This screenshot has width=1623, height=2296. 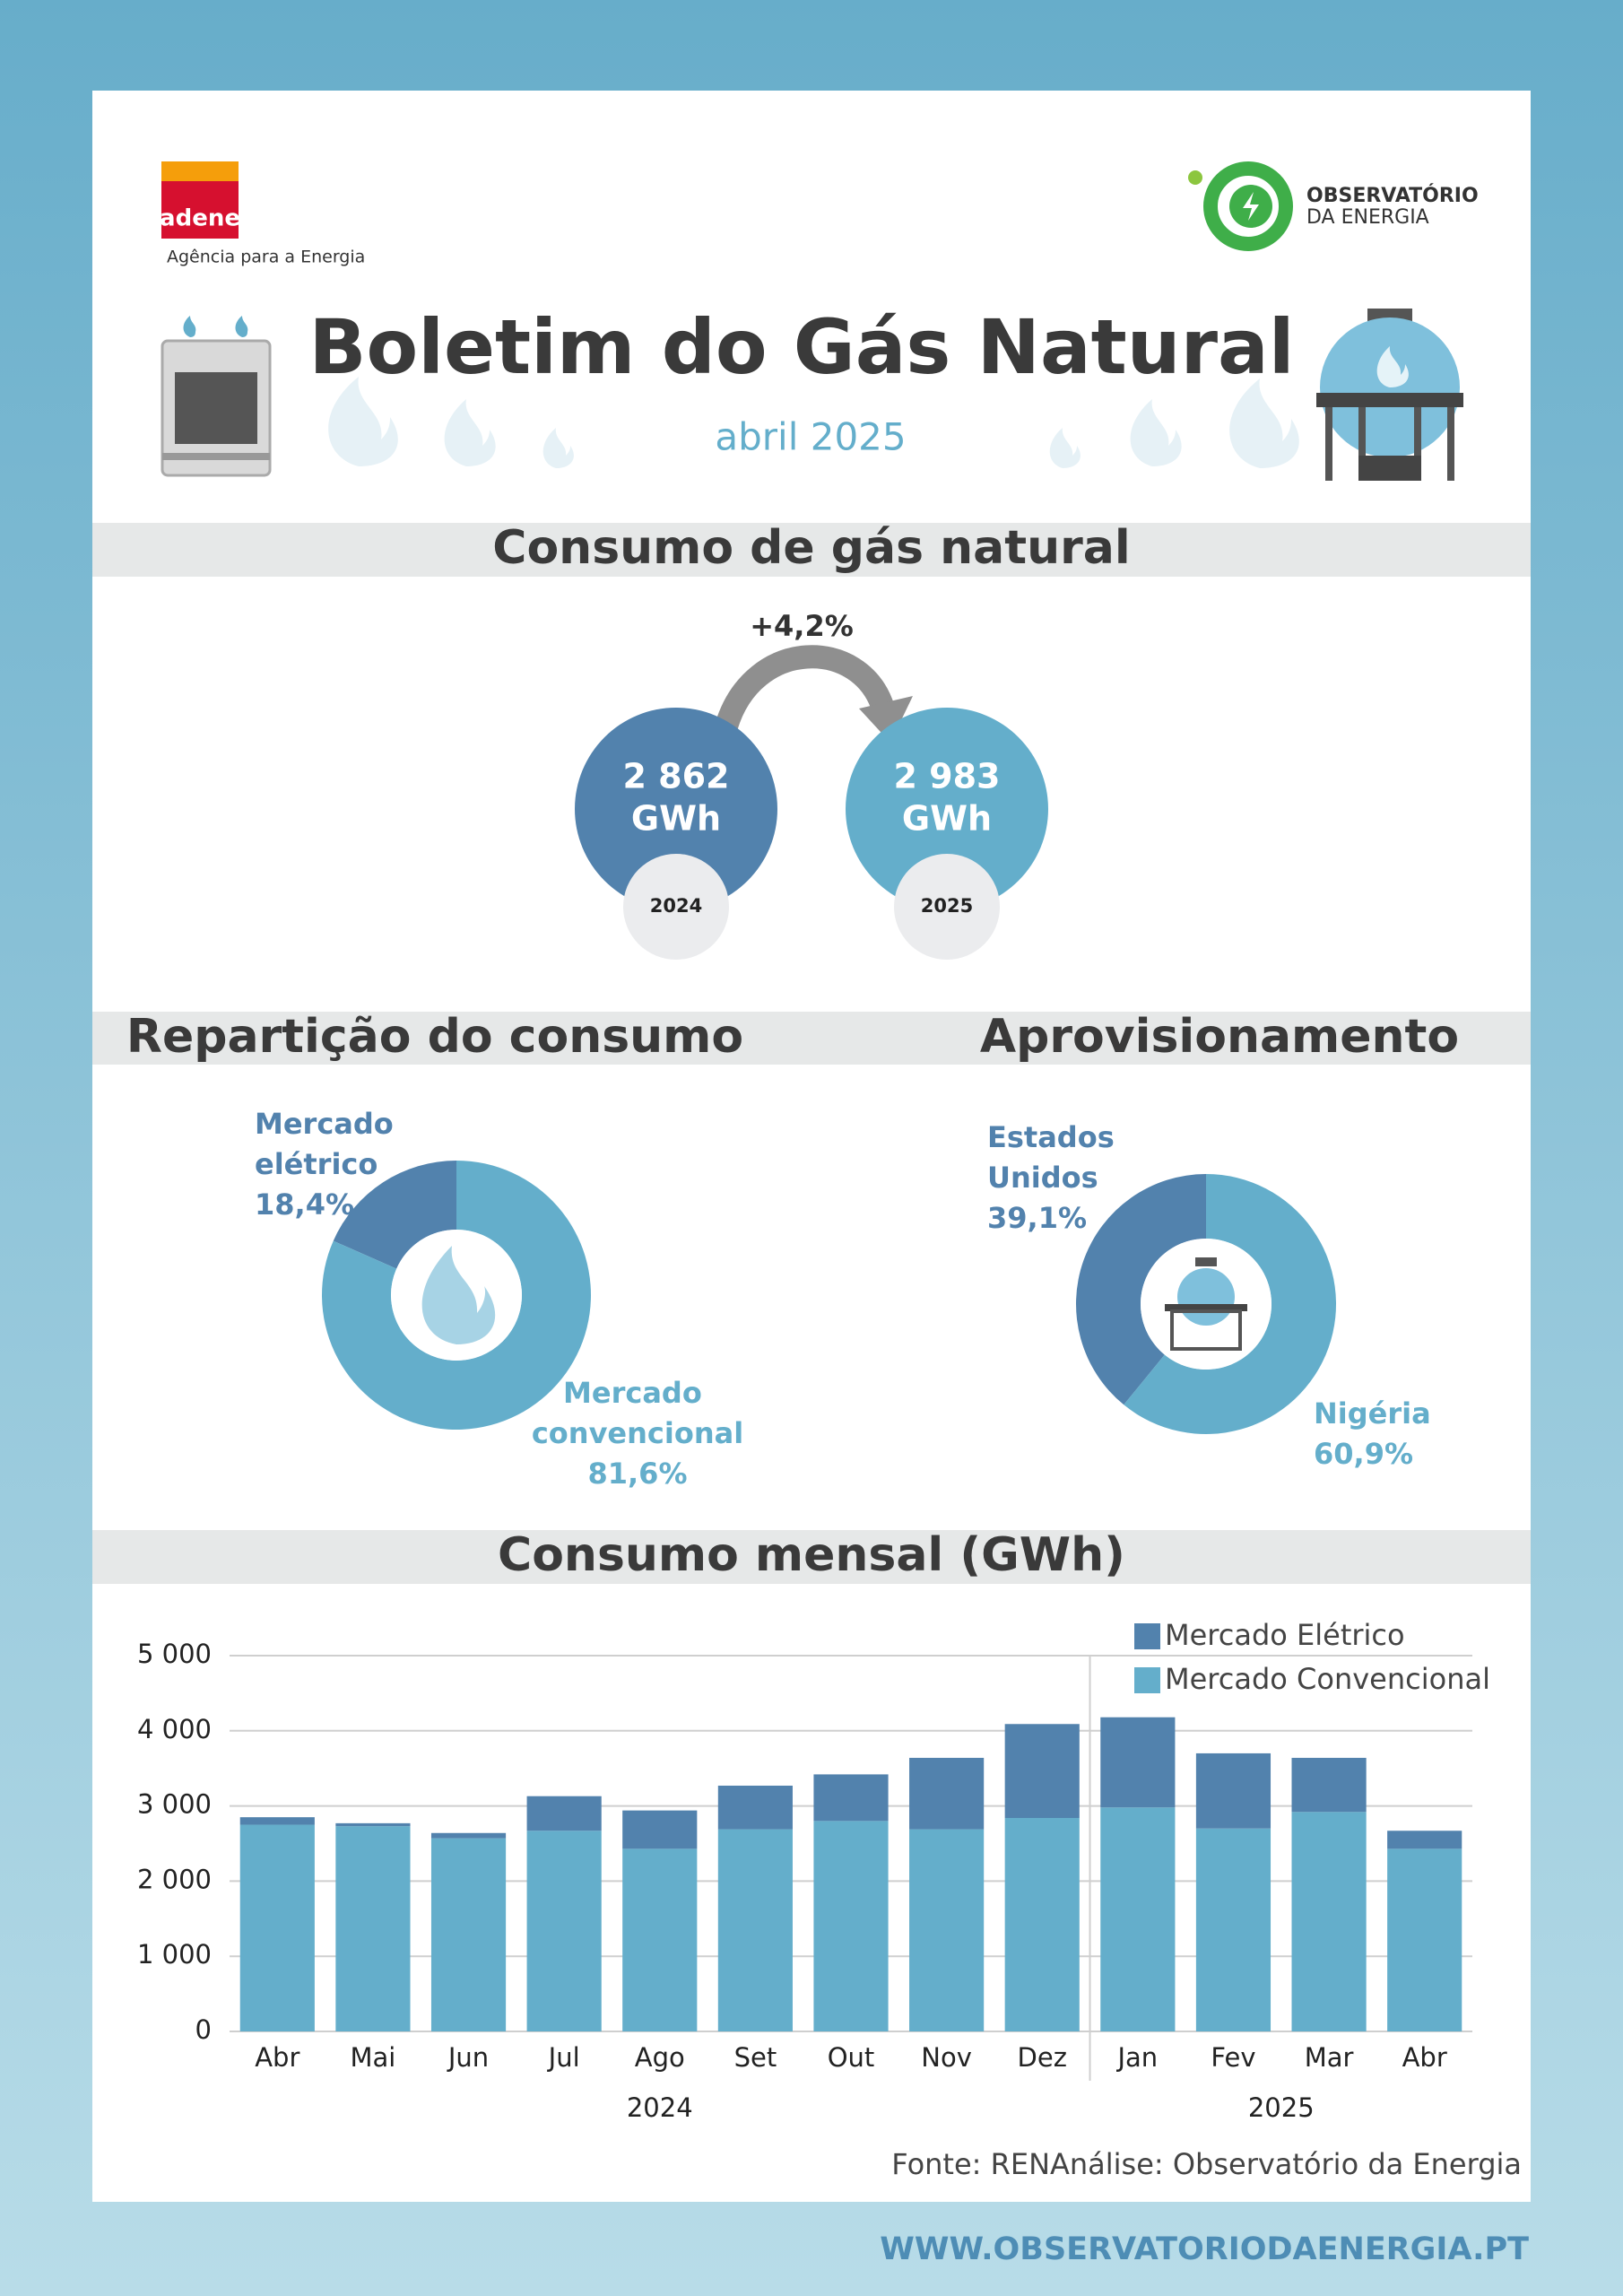 What do you see at coordinates (1367, 217) in the screenshot?
I see `obs-logo-line2: DA ENERGIA` at bounding box center [1367, 217].